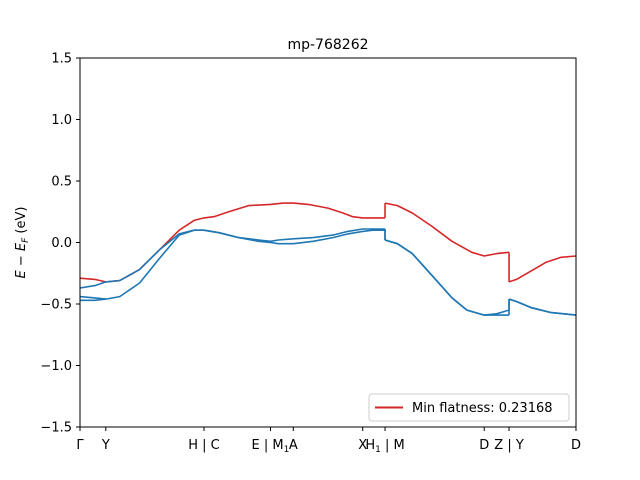 This screenshot has width=640, height=480. What do you see at coordinates (61, 120) in the screenshot?
I see `y-tick-label: 1.0` at bounding box center [61, 120].